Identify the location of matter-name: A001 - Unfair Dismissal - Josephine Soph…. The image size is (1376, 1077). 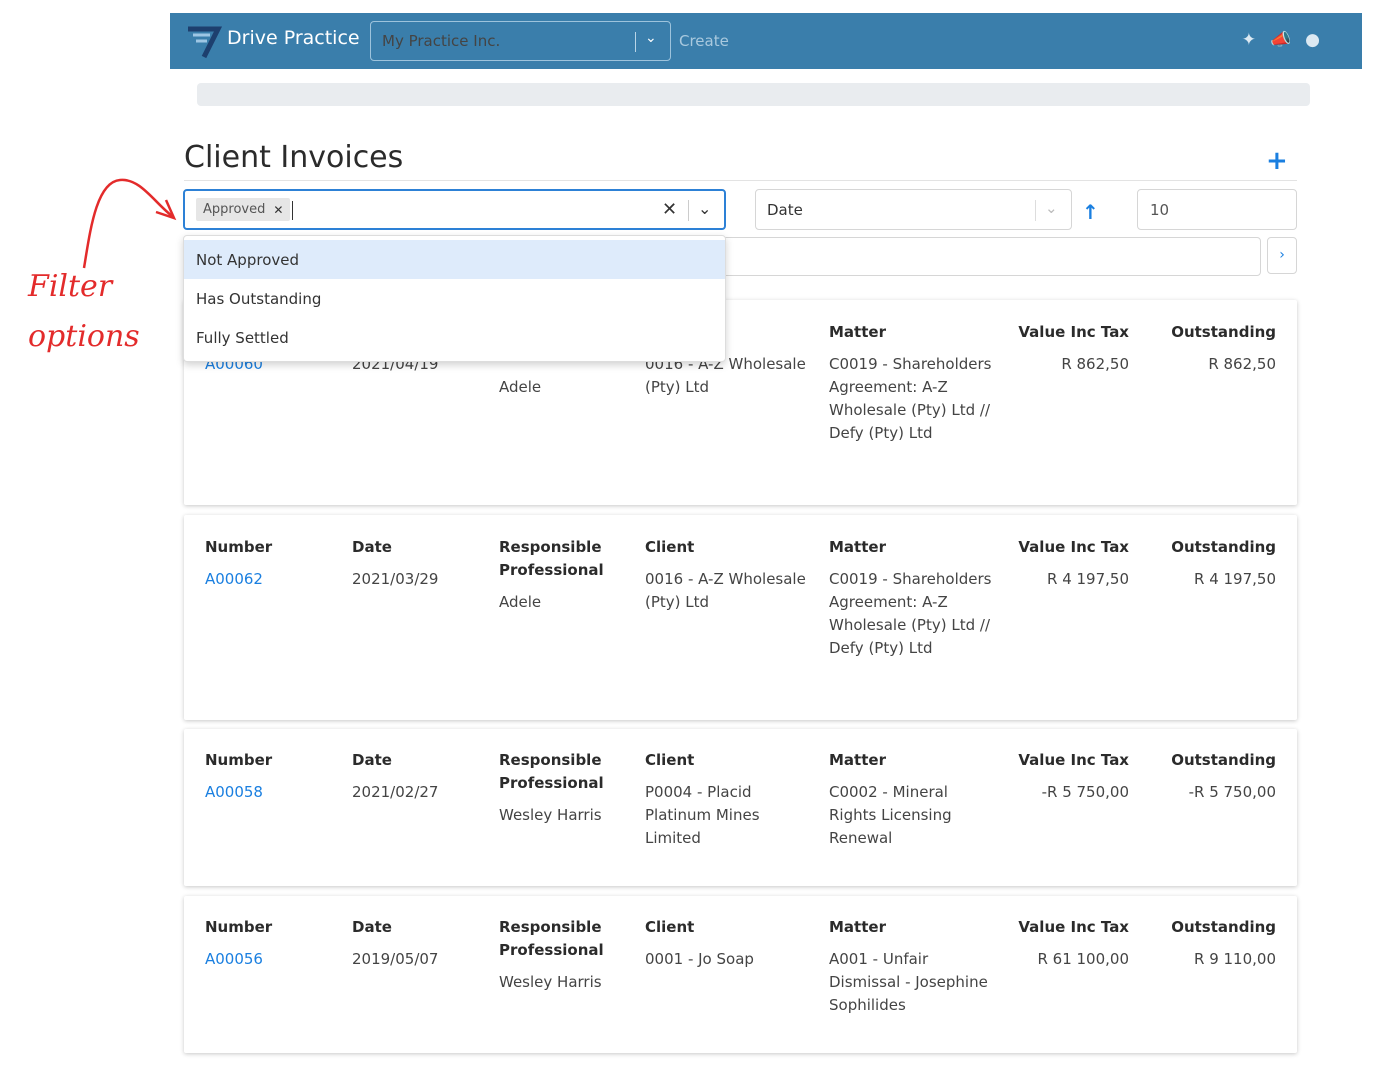
(908, 982).